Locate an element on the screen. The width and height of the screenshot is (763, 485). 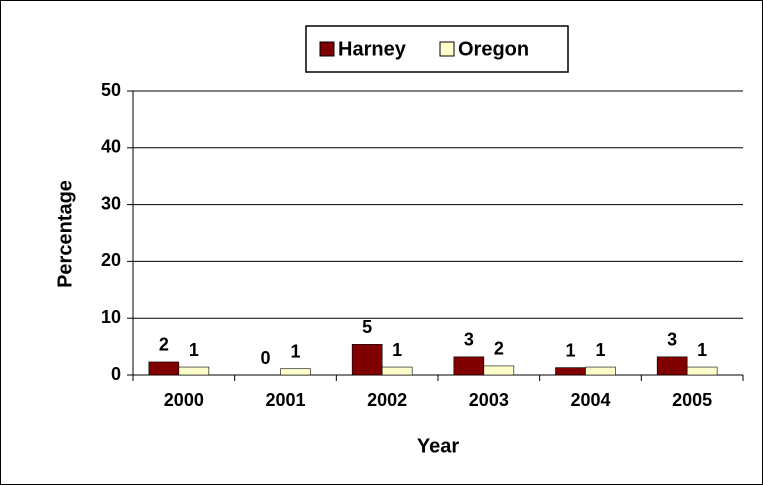
data-label: 0 is located at coordinates (265, 358).